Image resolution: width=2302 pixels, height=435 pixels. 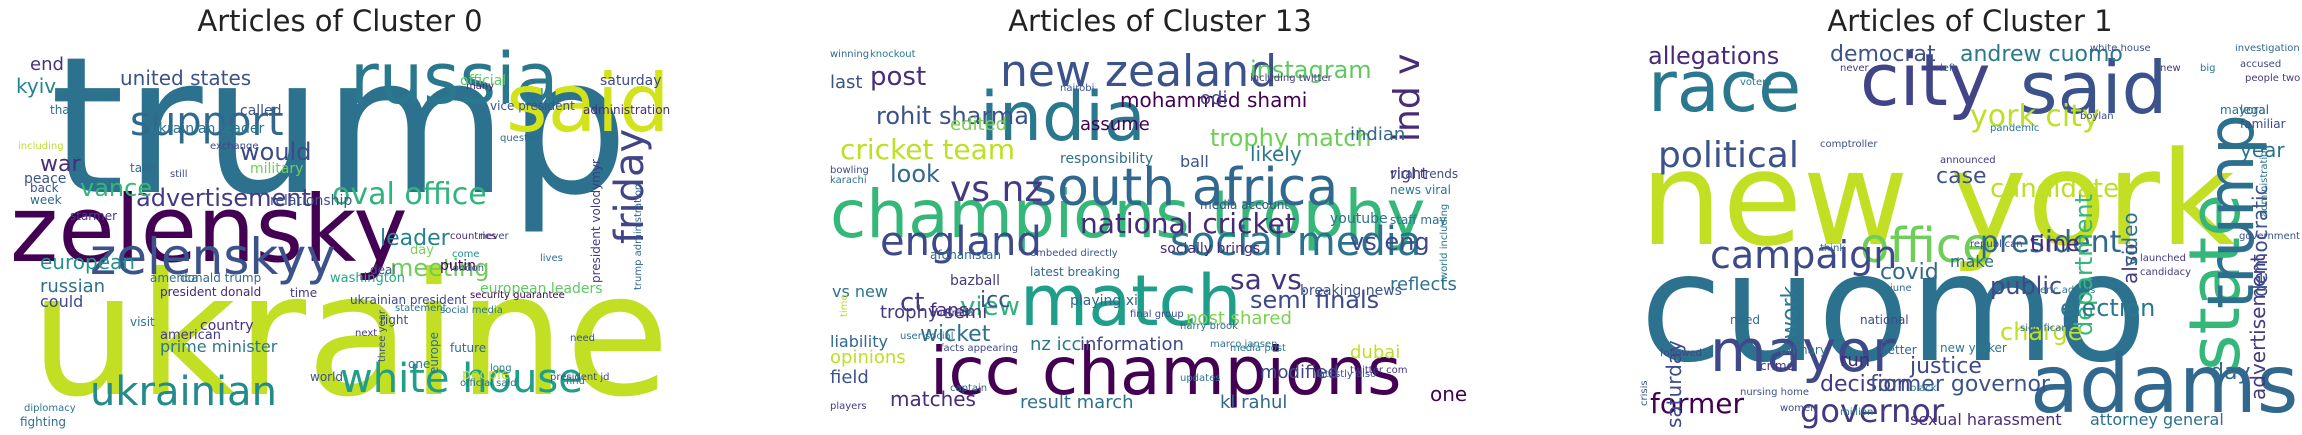 What do you see at coordinates (488, 383) in the screenshot?
I see `word-official-said: official said` at bounding box center [488, 383].